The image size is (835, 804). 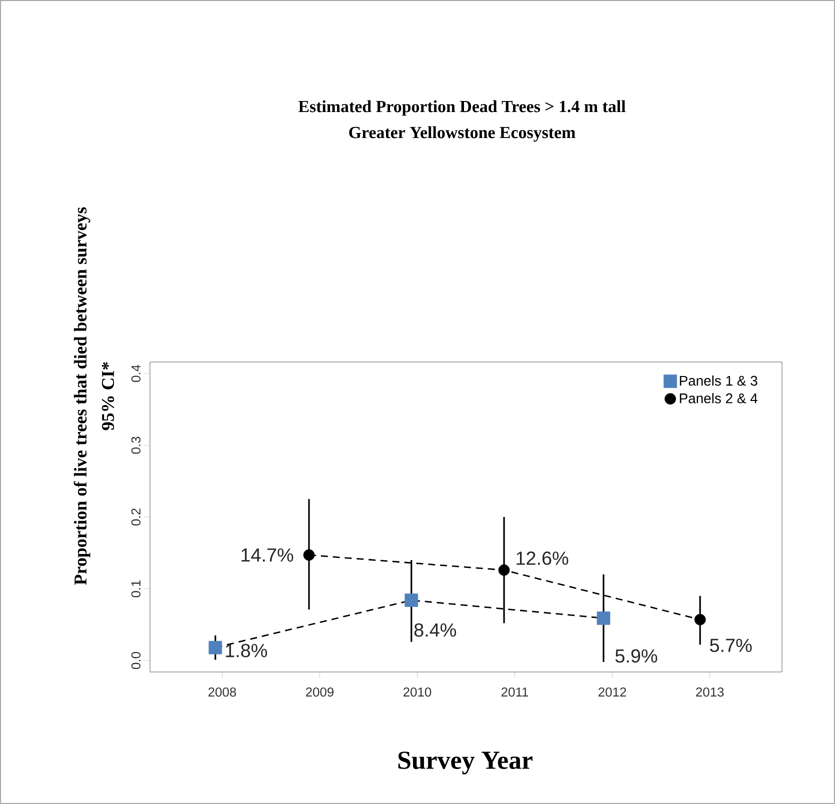 What do you see at coordinates (719, 398) in the screenshot?
I see `legend-label: Panels 2 & 4` at bounding box center [719, 398].